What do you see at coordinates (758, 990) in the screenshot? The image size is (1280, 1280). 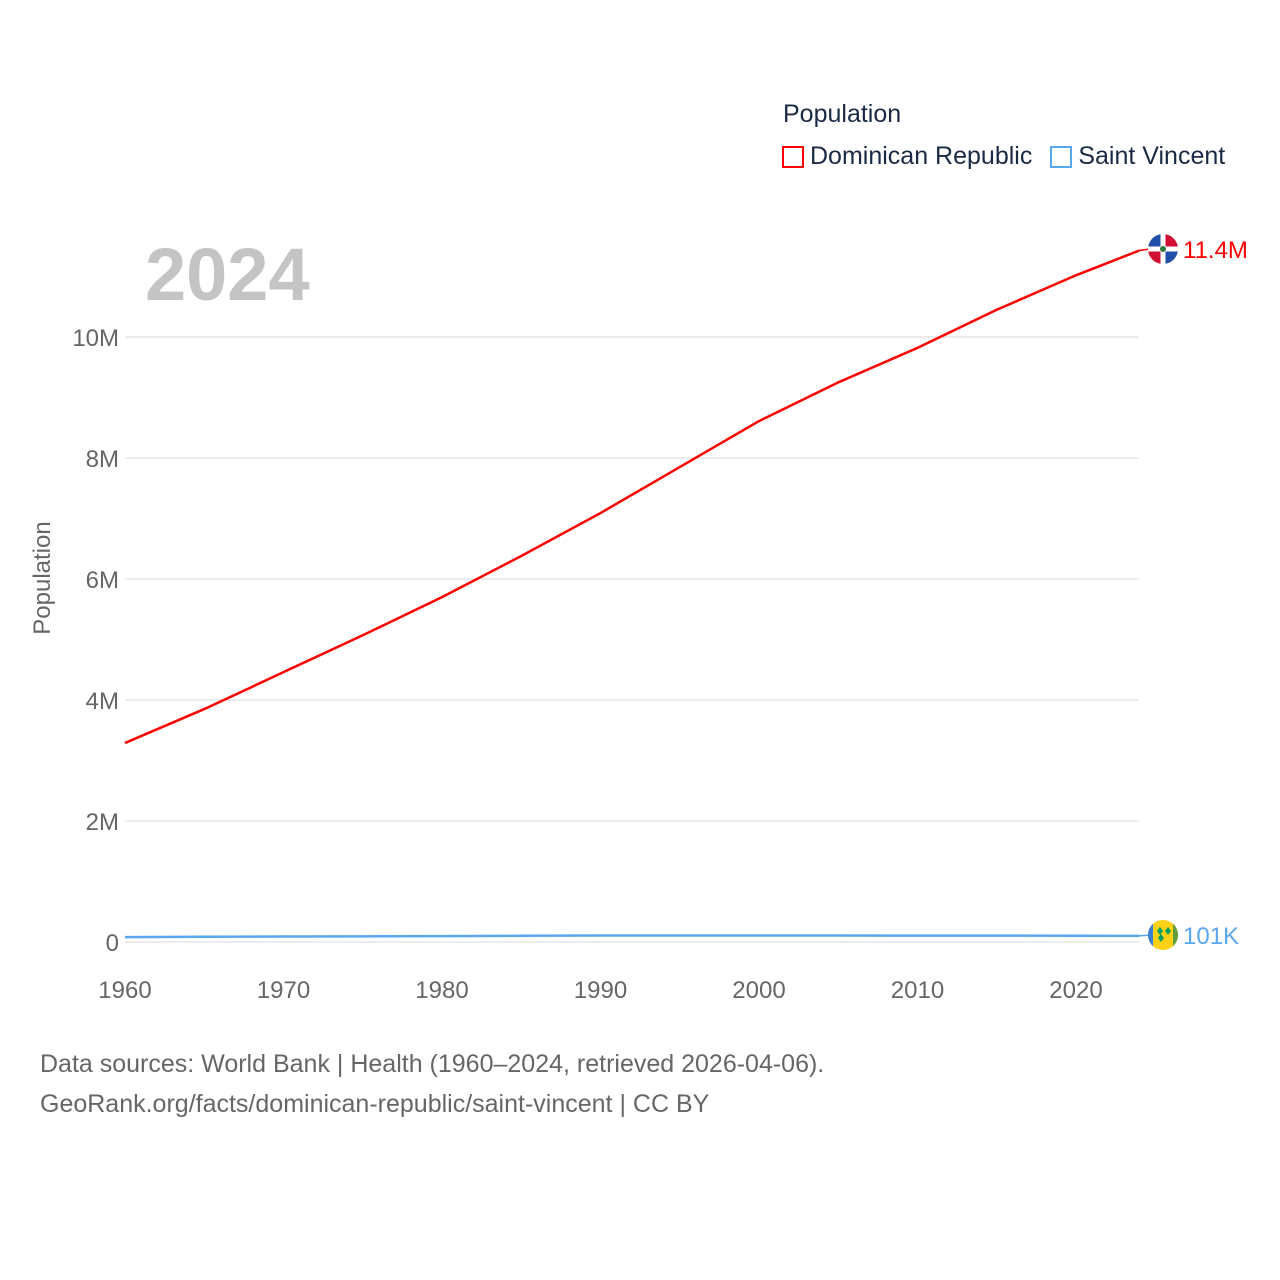 I see `x-tick-label: 2000` at bounding box center [758, 990].